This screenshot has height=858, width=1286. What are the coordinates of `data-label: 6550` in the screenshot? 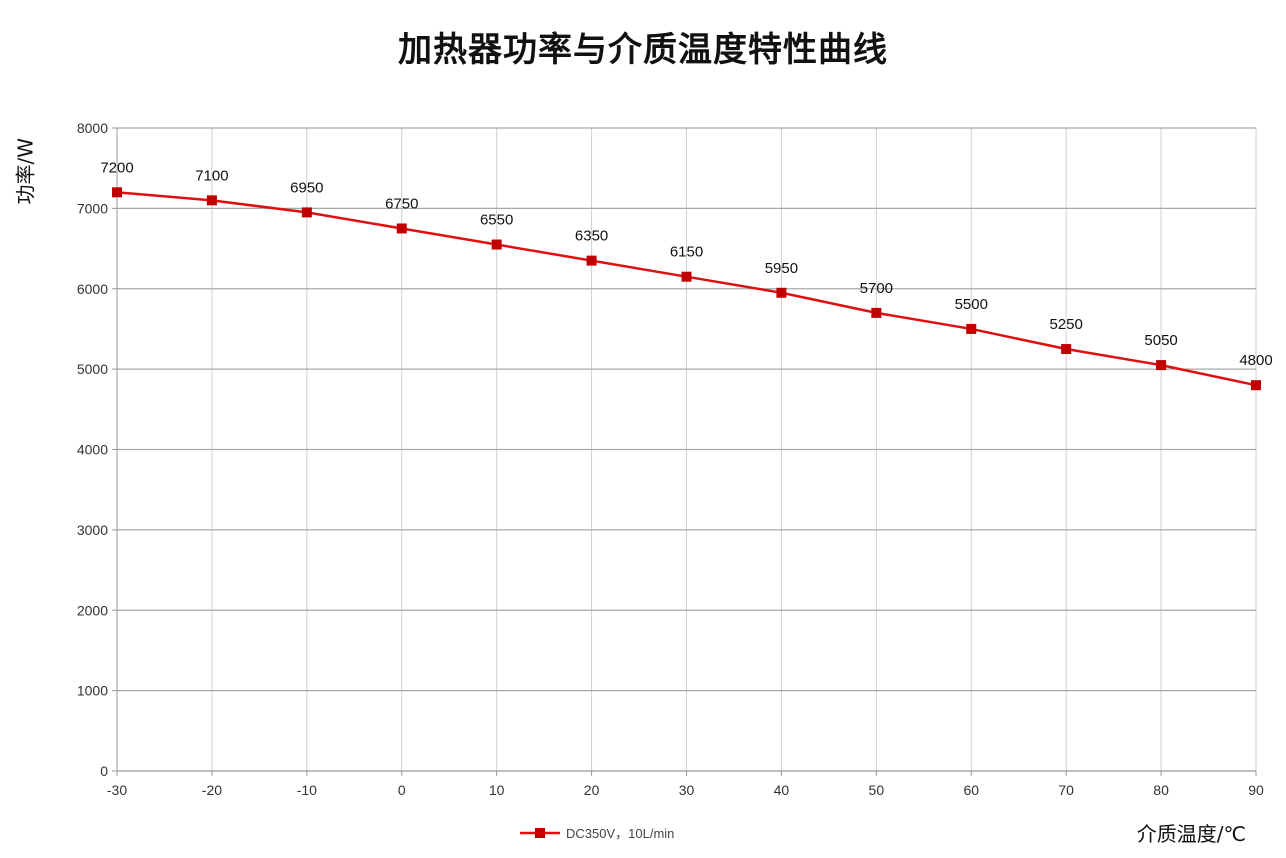 It's located at (496, 220).